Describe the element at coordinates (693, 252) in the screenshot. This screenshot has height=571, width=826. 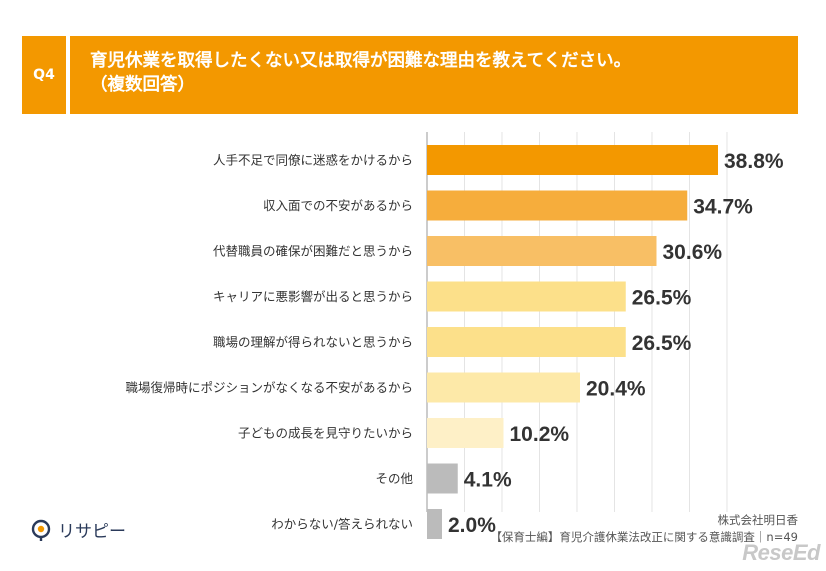
I see `value-label: 30.6%` at that location.